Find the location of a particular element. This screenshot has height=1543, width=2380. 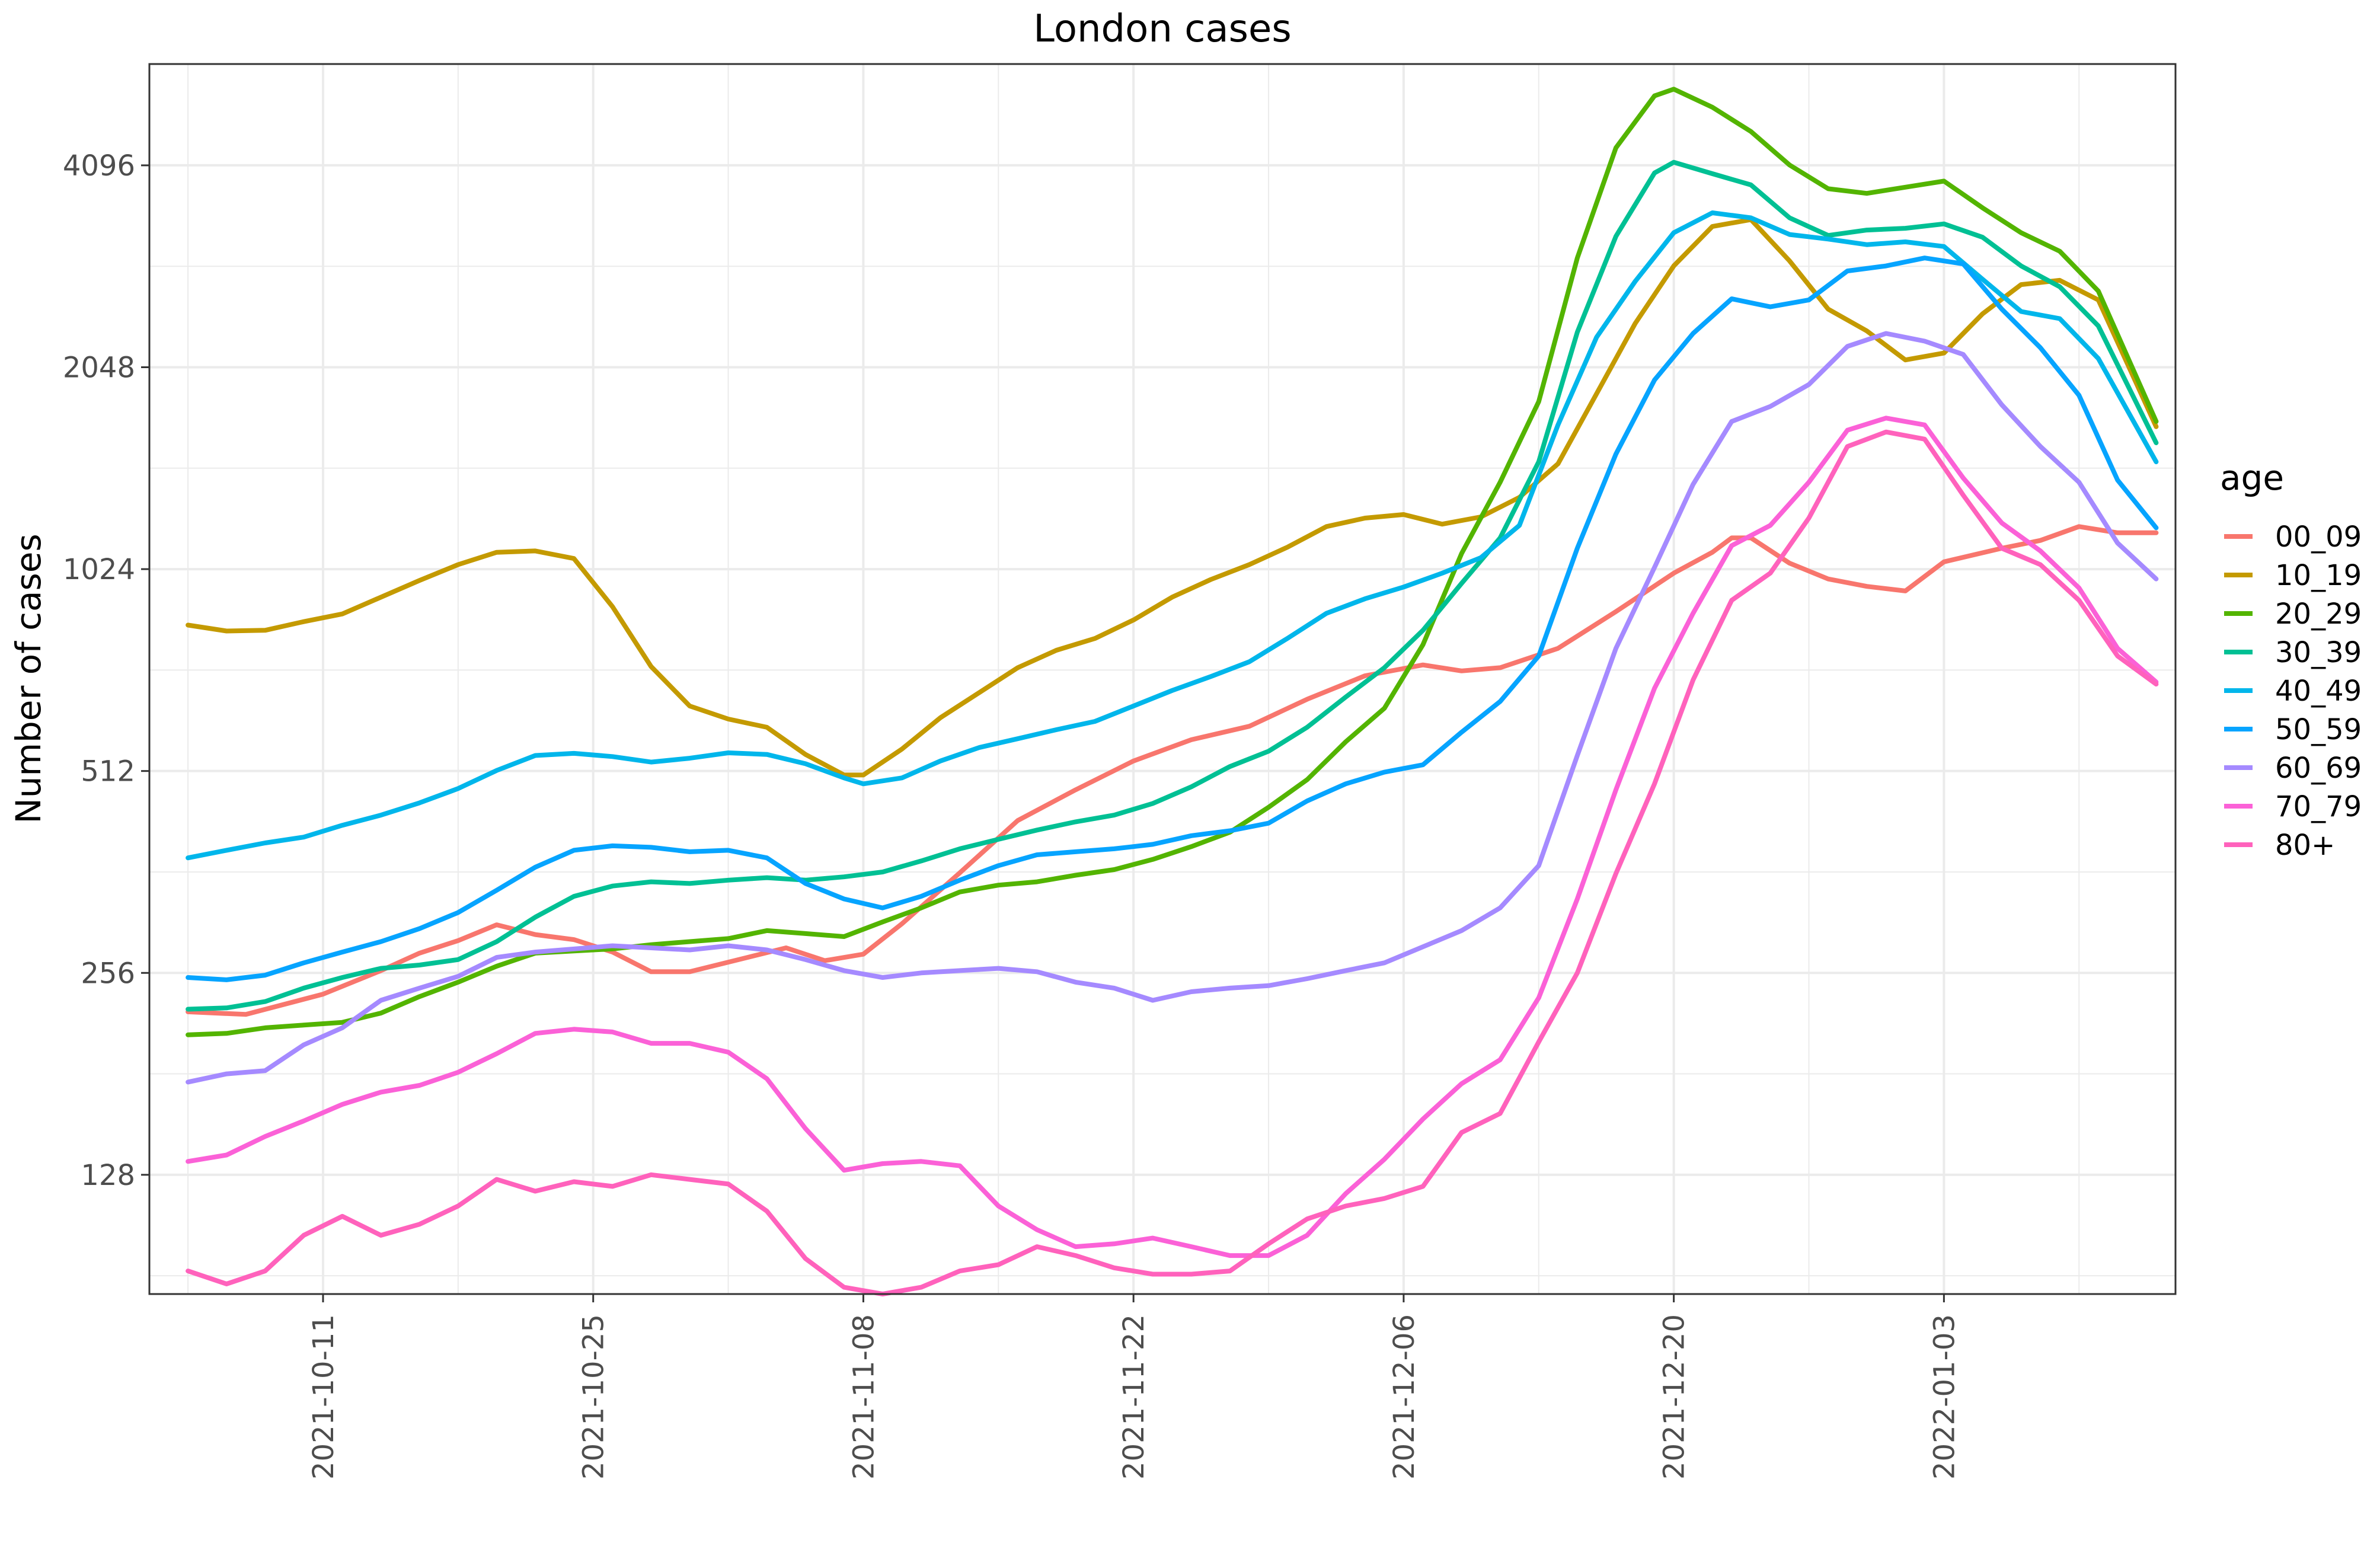

legend-title: age is located at coordinates (2252, 478).